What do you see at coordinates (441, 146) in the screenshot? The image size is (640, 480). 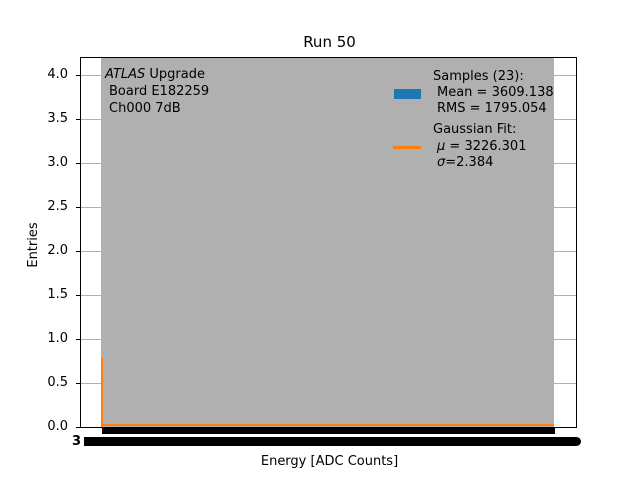 I see `mu-symbol: μ` at bounding box center [441, 146].